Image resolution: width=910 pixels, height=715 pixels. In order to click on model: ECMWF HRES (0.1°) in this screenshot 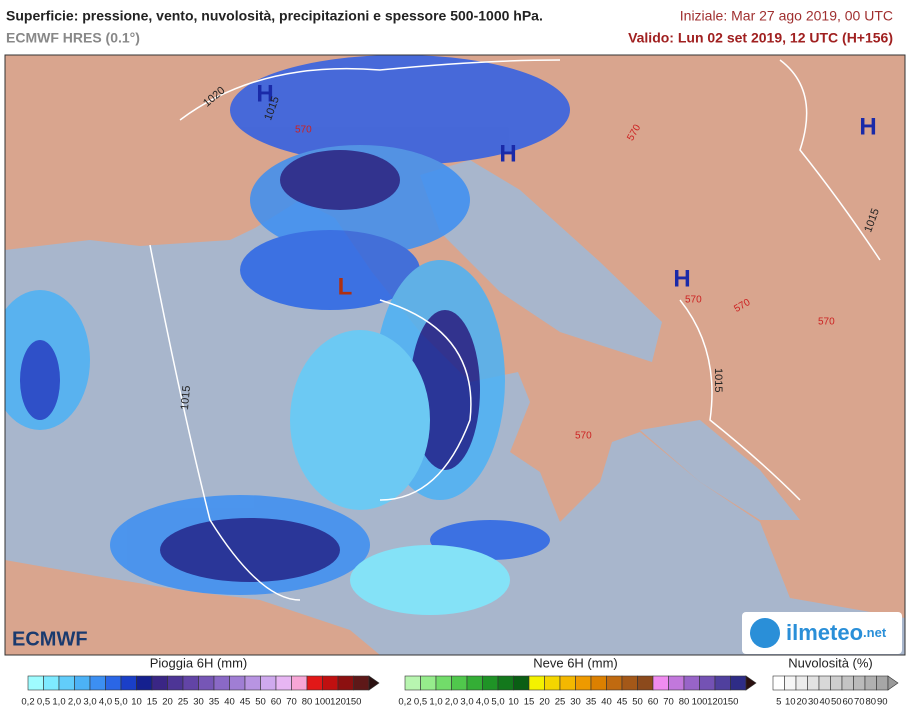, I will do `click(73, 38)`.